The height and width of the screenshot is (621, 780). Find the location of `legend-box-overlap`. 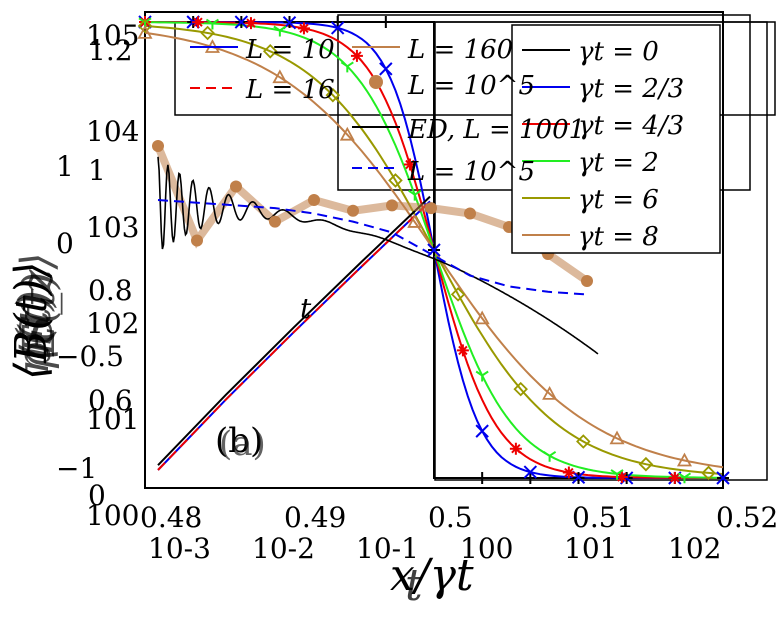

legend-box-overlap is located at coordinates (475, 68).